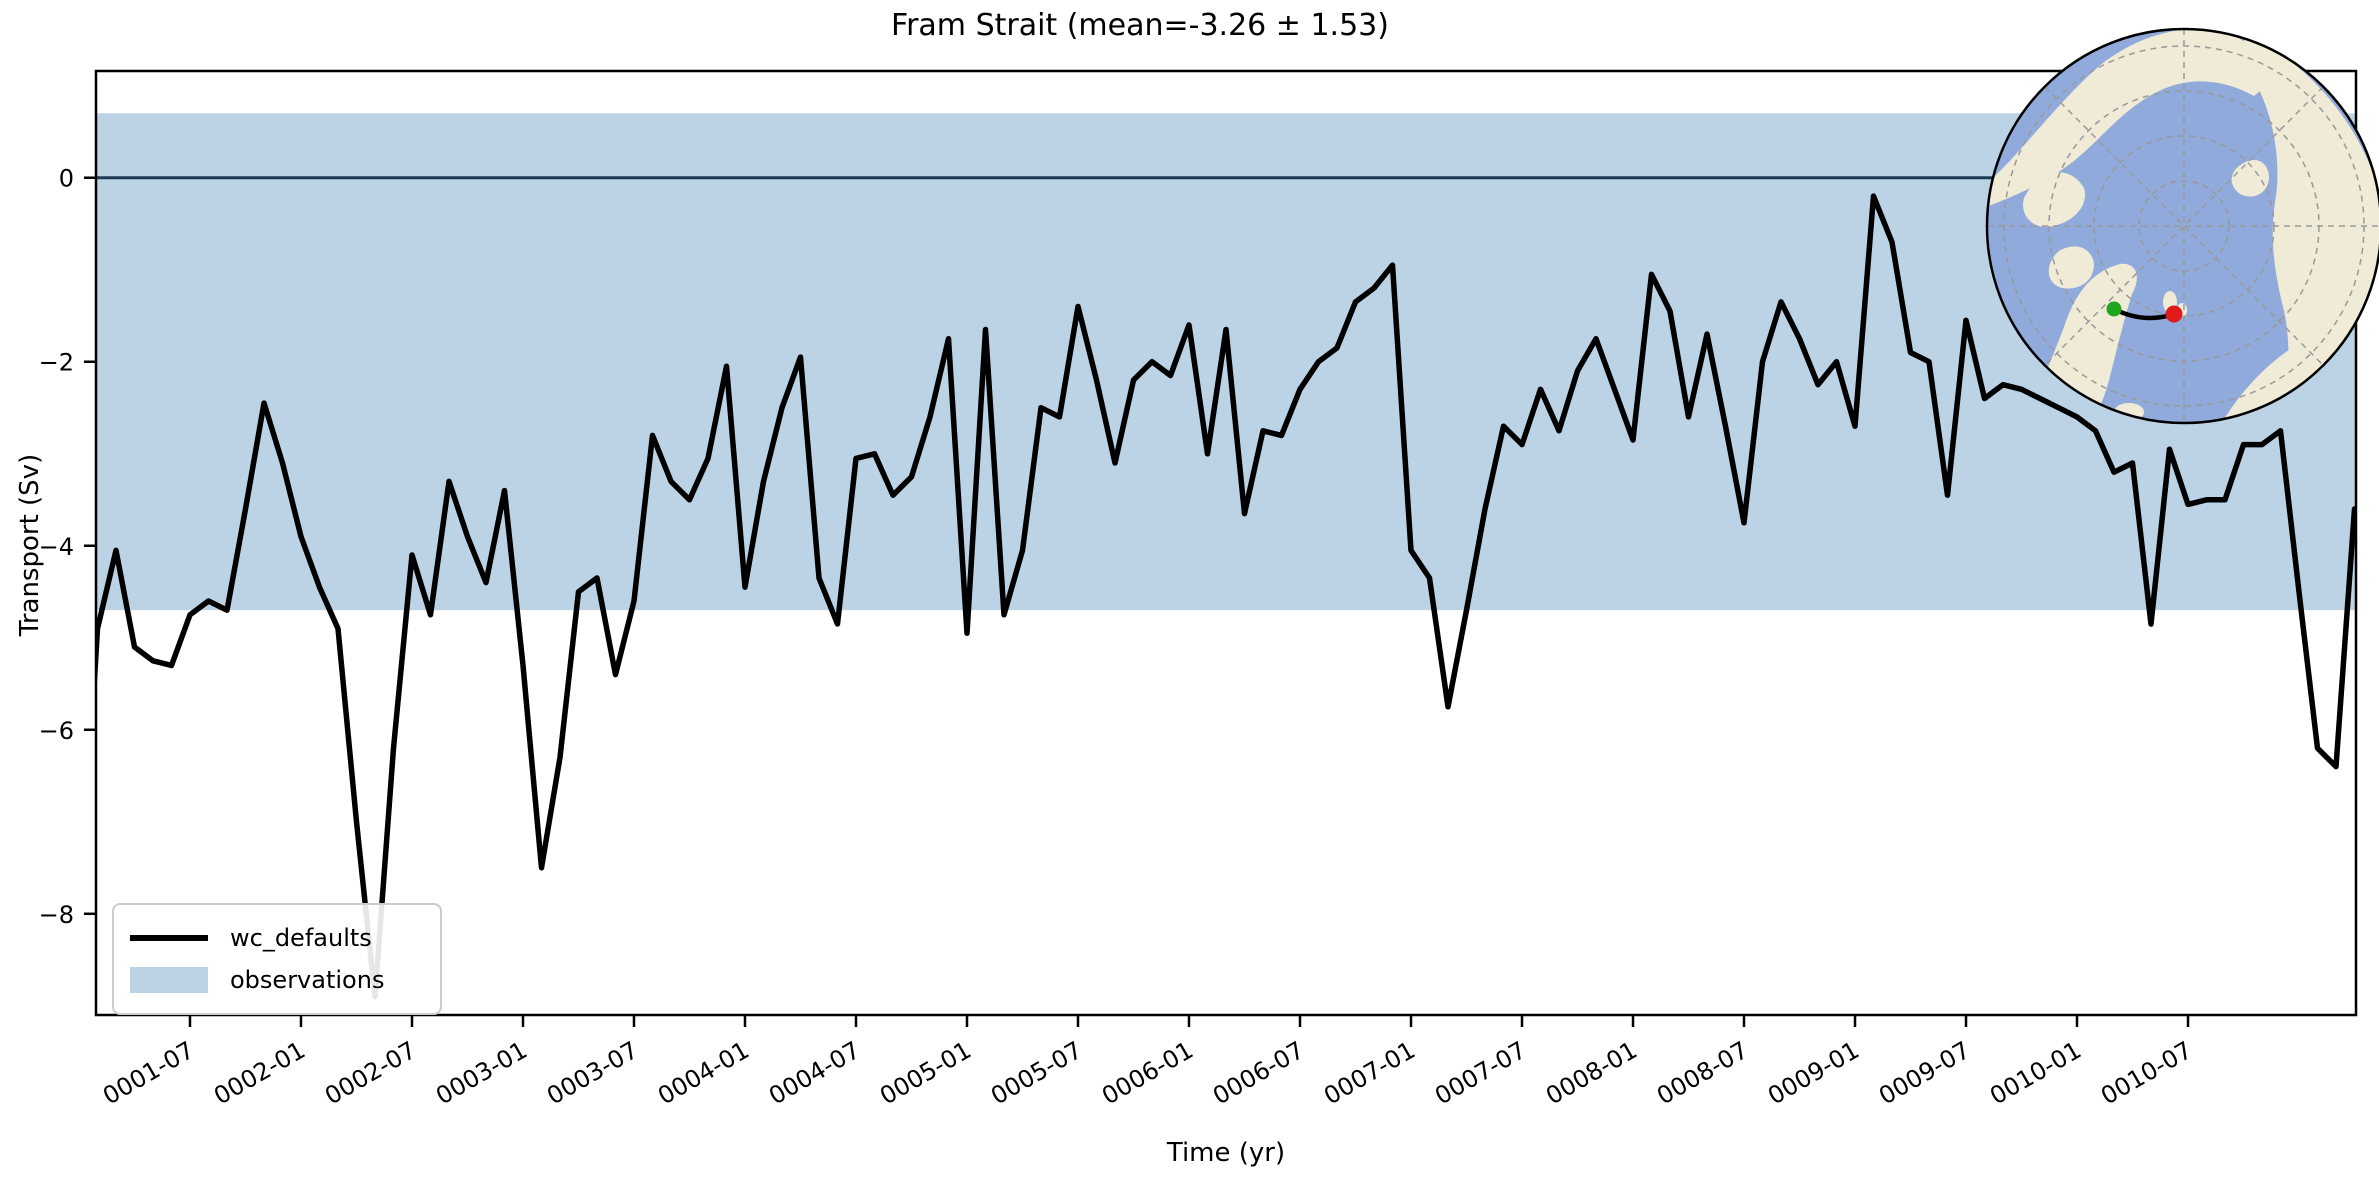 This screenshot has width=2379, height=1180. I want to click on x-tick-label: 0008-07, so click(1702, 1073).